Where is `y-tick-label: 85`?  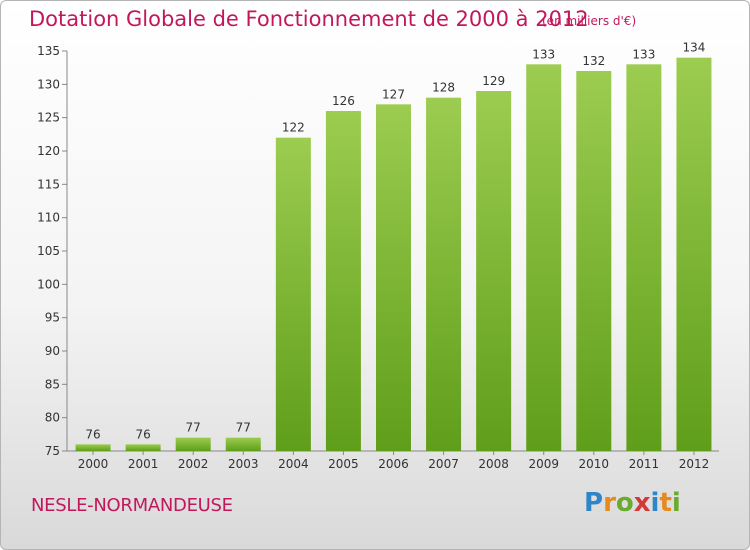
y-tick-label: 85 is located at coordinates (52, 384).